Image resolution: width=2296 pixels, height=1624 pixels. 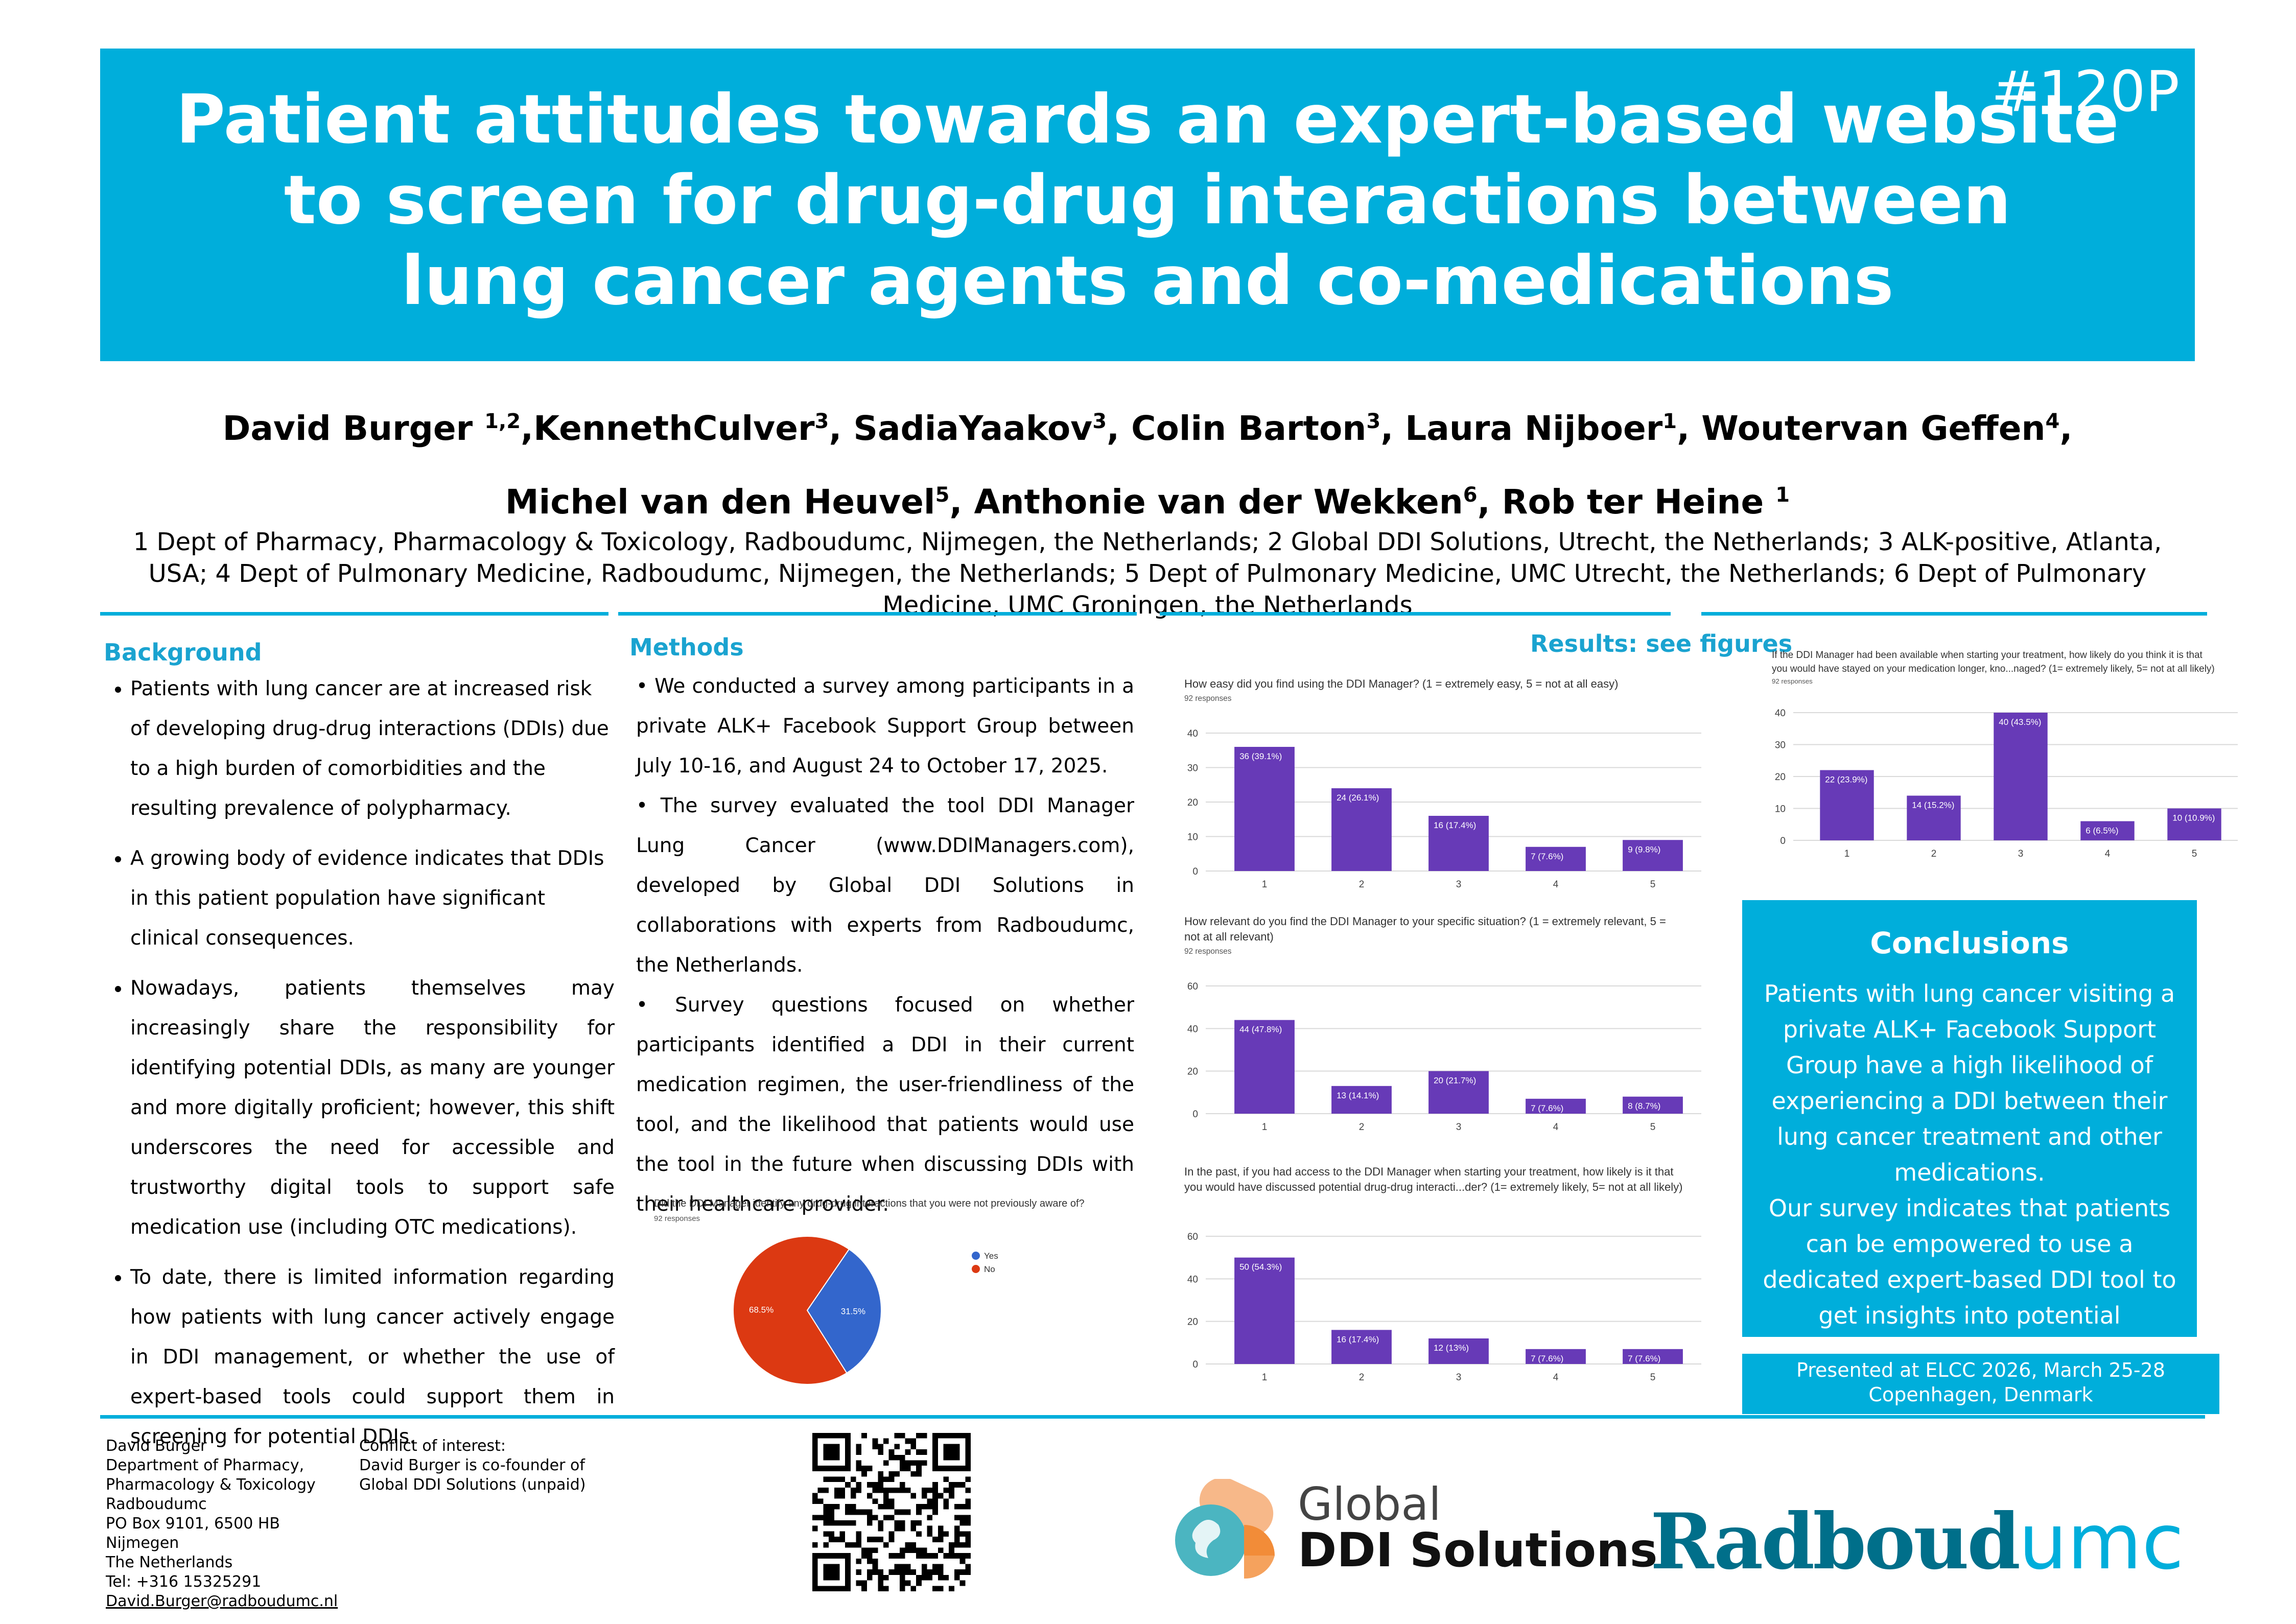 I want to click on bar-data-label: 7 (7.6%), so click(x=1547, y=1108).